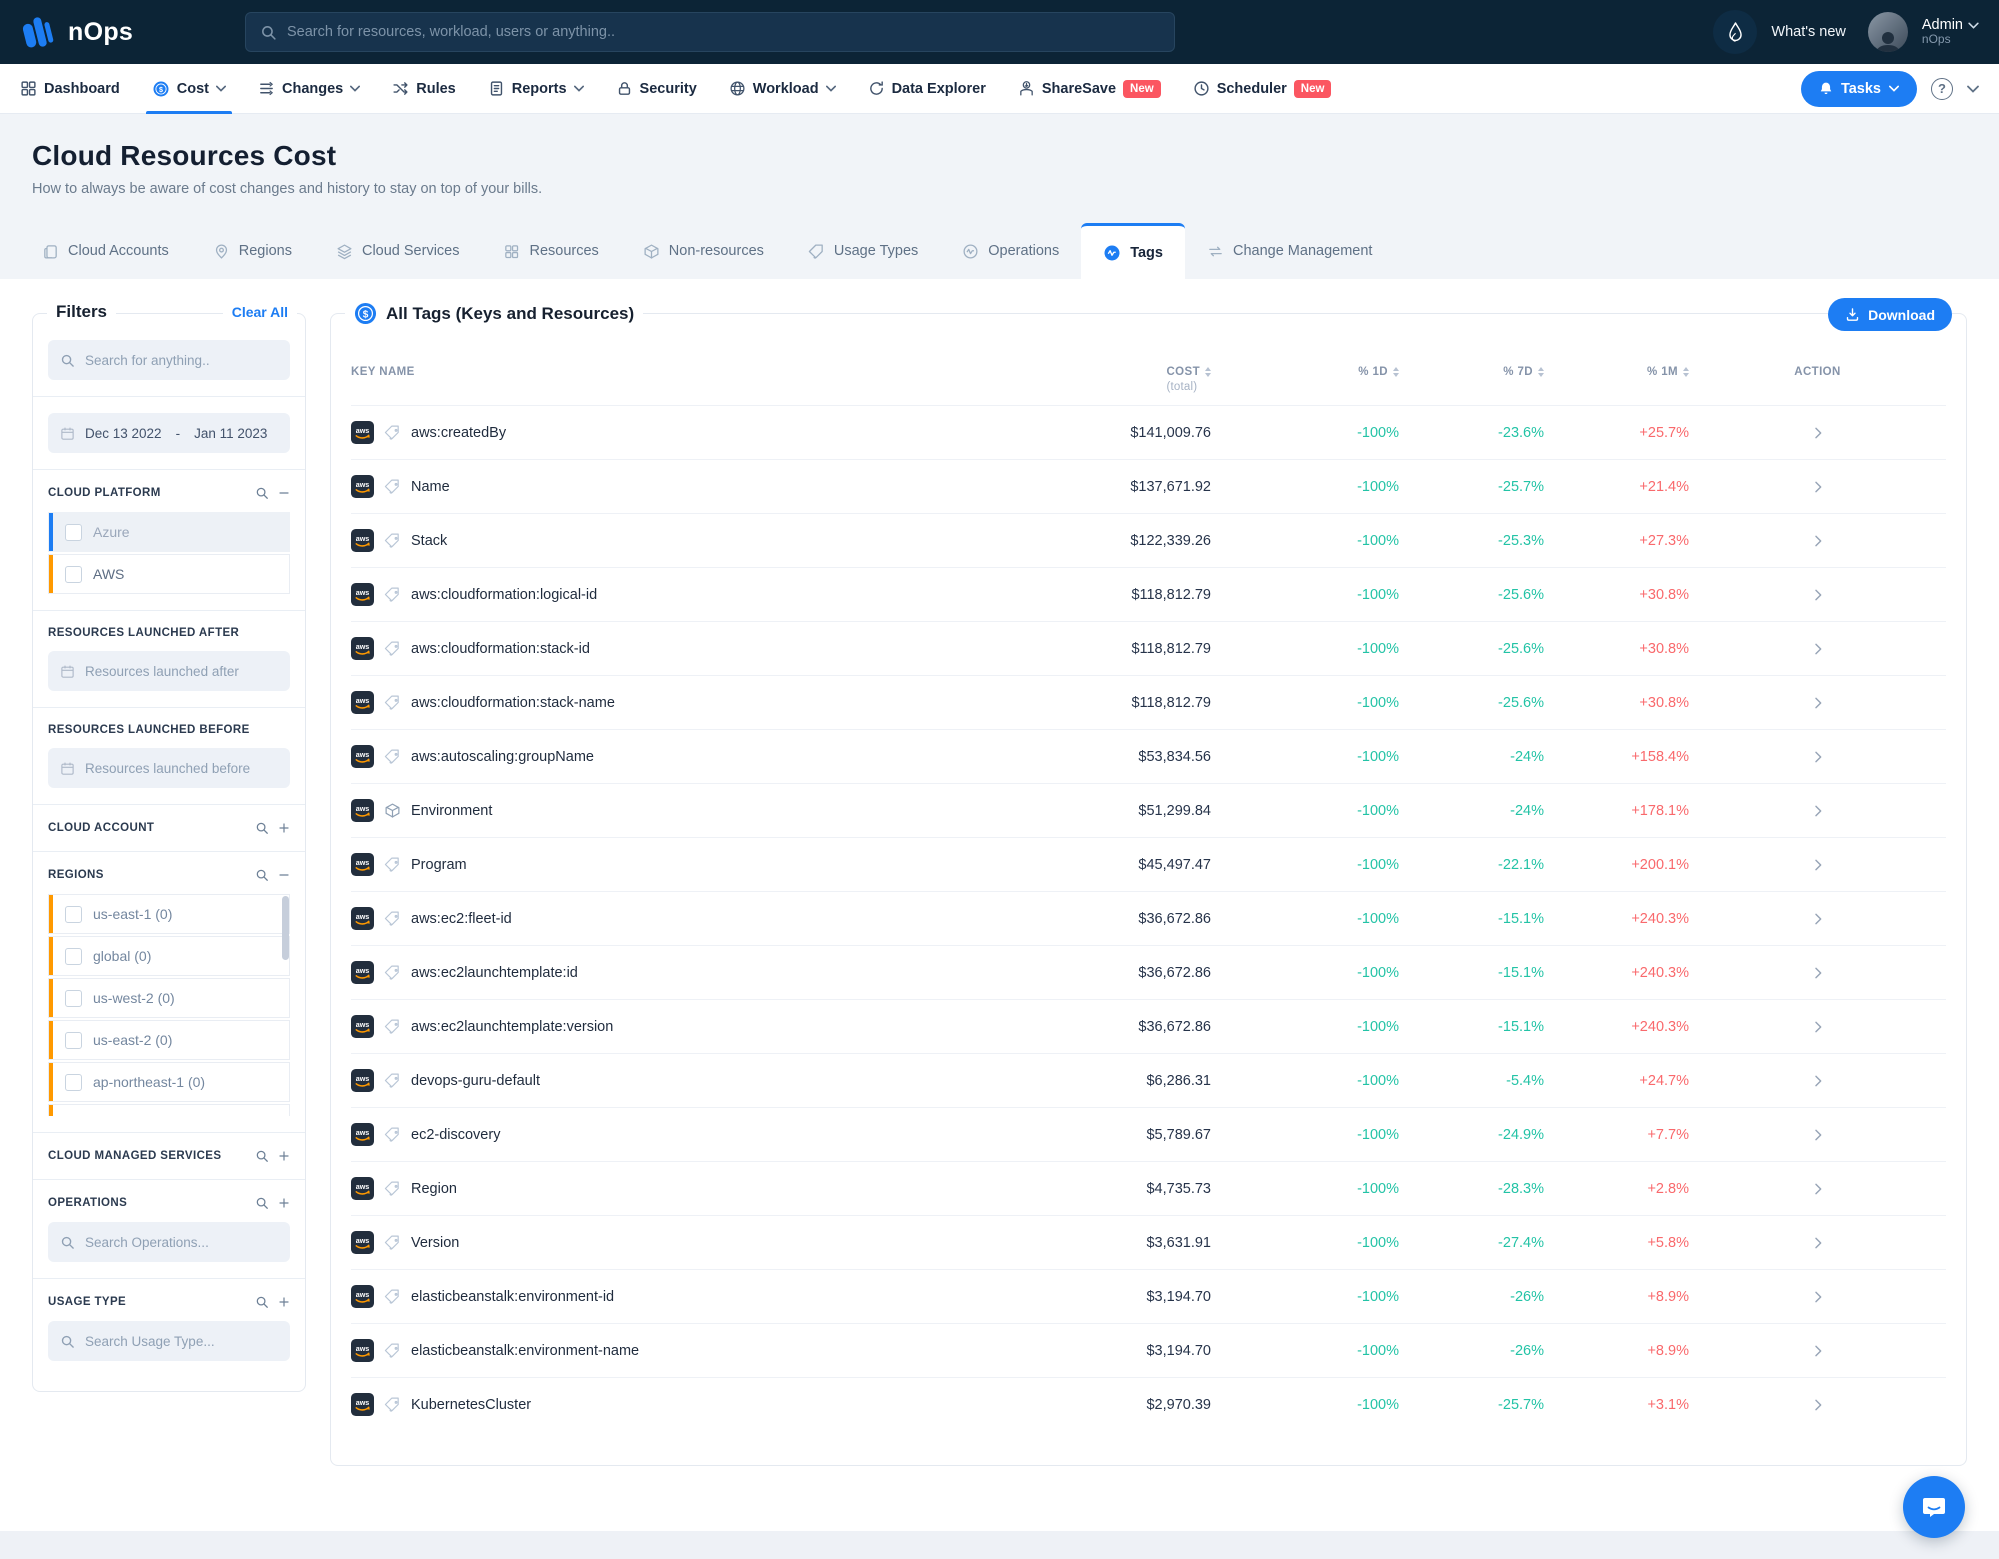 The image size is (1999, 1559). Describe the element at coordinates (1934, 1507) in the screenshot. I see `chat-widget-button` at that location.